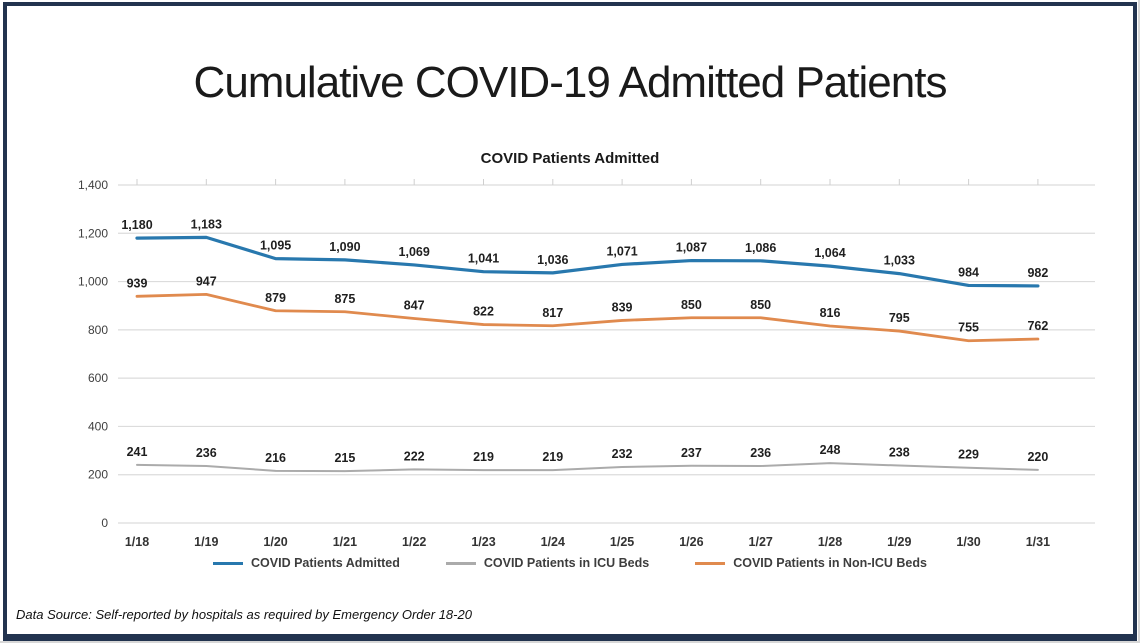 This screenshot has height=643, width=1140. I want to click on y-axis-tick-label: 1,400, so click(93, 185).